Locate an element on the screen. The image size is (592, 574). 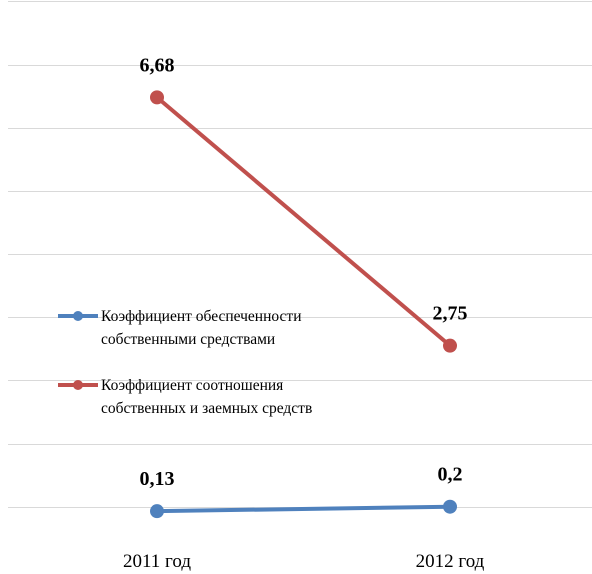
data-label: 0,13 is located at coordinates (157, 479).